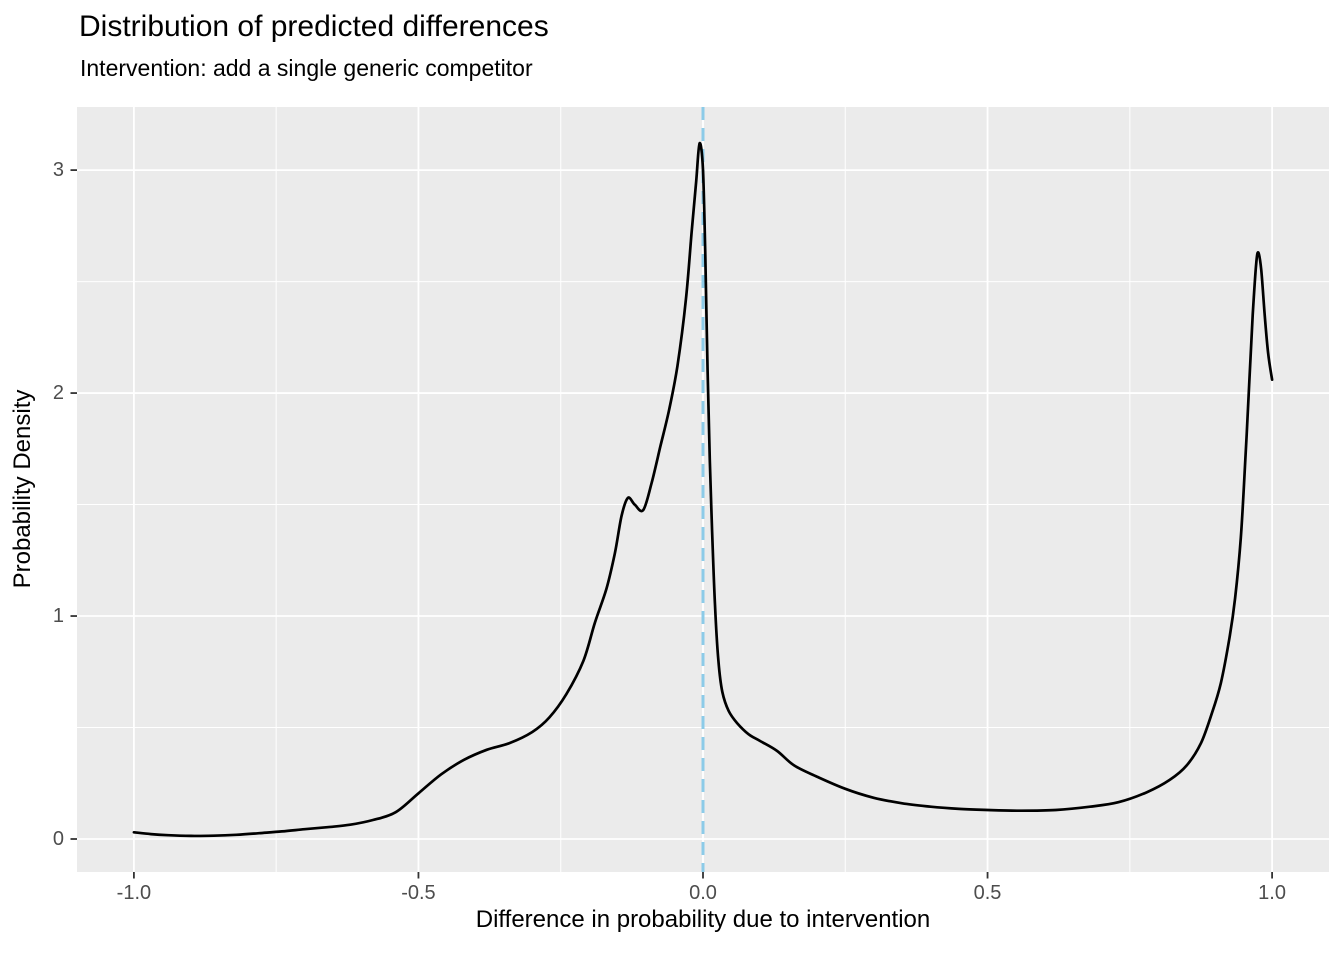 The height and width of the screenshot is (960, 1344). Describe the element at coordinates (1272, 893) in the screenshot. I see `x-tick-label: 1.0` at that location.